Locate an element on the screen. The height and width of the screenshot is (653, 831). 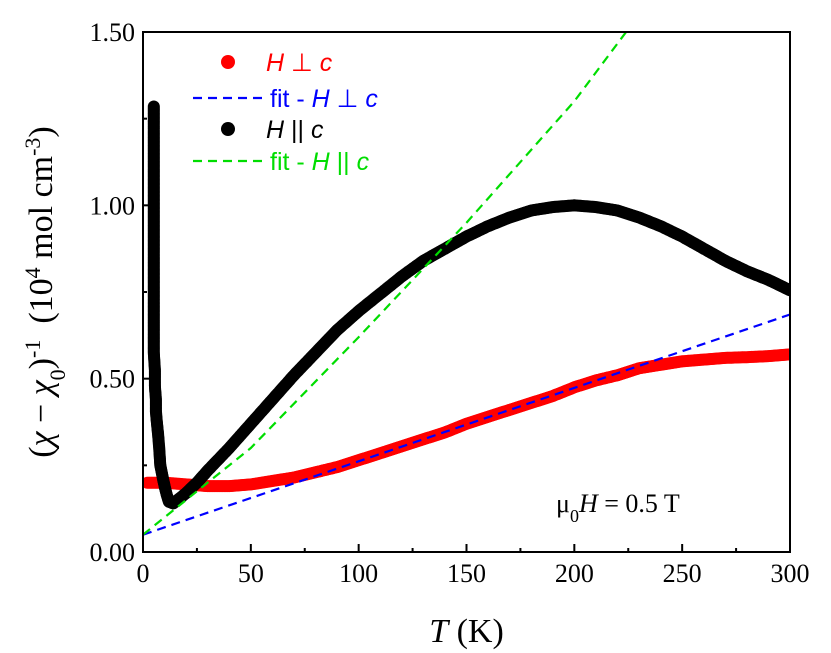
y-tick-label: 1.50 is located at coordinates (113, 32).